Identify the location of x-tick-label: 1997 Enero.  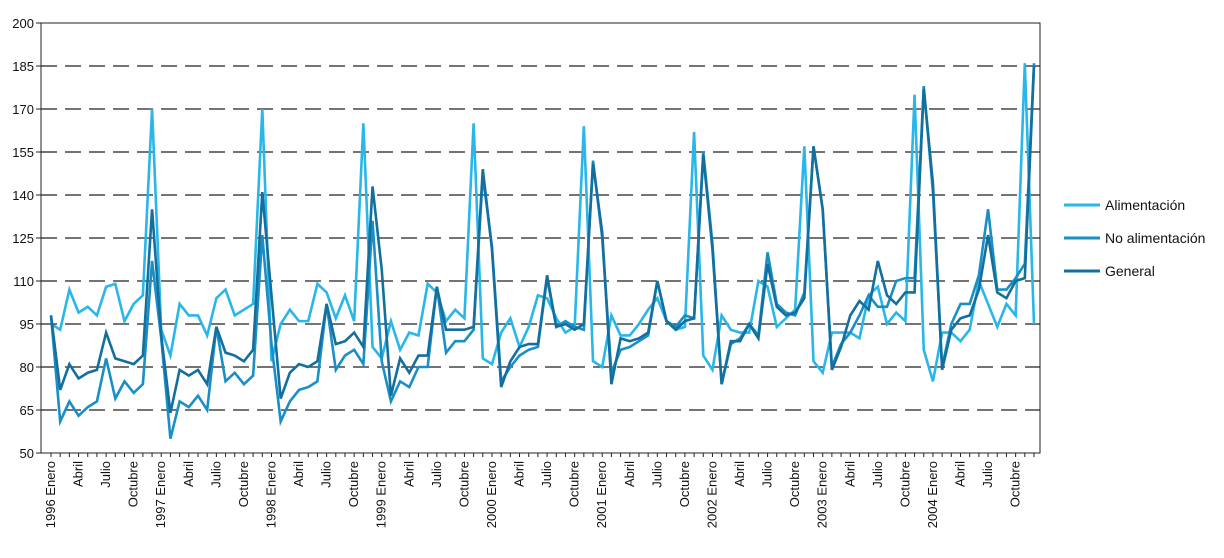
(160, 494).